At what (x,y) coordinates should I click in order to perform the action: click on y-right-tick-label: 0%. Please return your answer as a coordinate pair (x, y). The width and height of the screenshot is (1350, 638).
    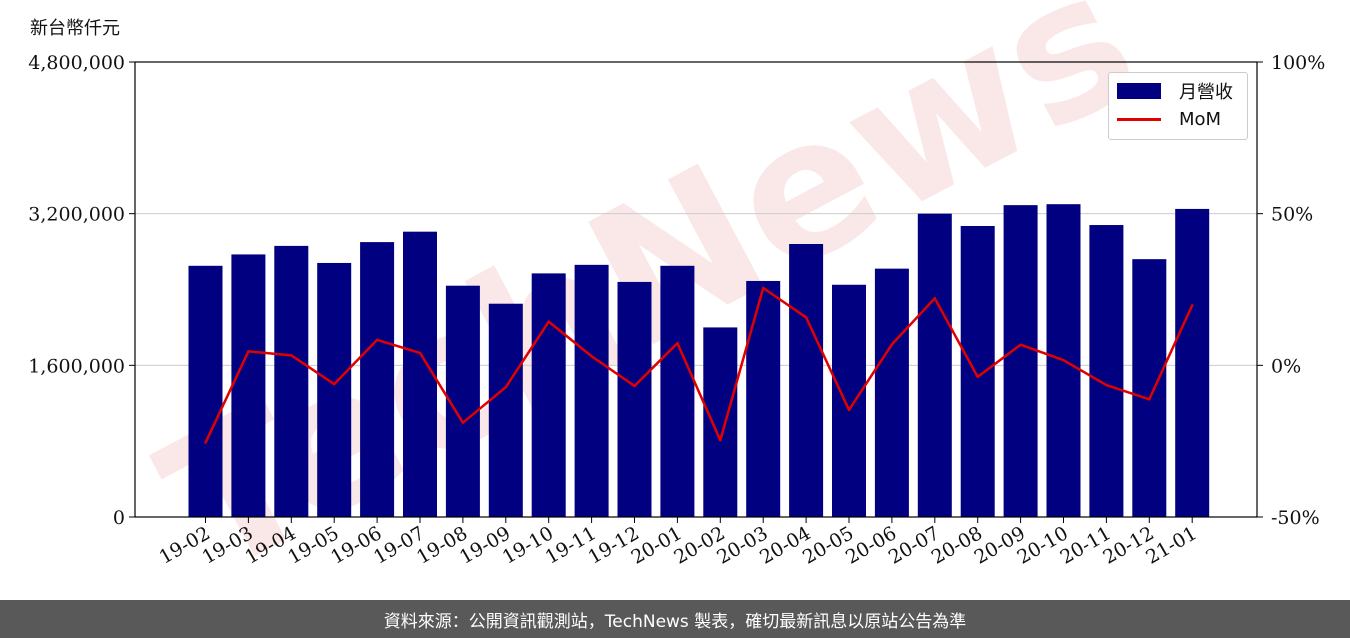
    Looking at the image, I should click on (1286, 366).